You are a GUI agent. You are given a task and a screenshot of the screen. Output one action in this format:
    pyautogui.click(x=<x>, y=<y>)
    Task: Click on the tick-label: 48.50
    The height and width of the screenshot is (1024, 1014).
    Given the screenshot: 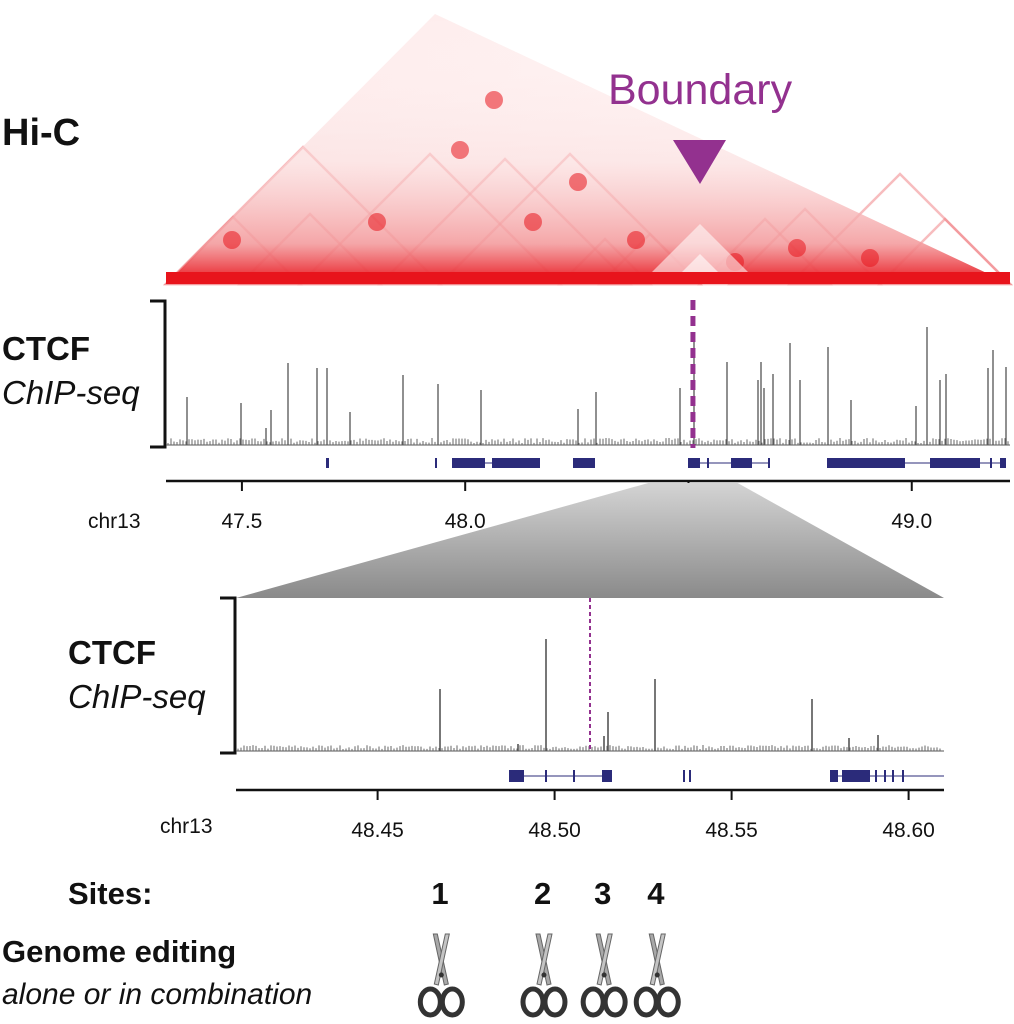 What is the action you would take?
    pyautogui.click(x=554, y=830)
    